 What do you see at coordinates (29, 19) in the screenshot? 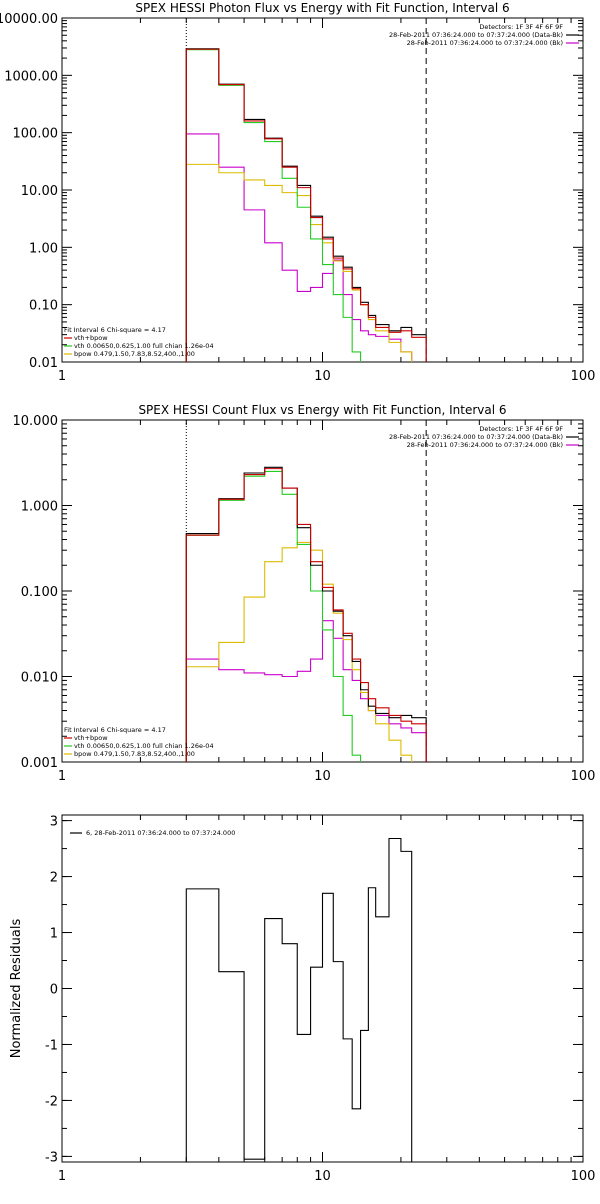
I see `y-tick-label: 10000.00` at bounding box center [29, 19].